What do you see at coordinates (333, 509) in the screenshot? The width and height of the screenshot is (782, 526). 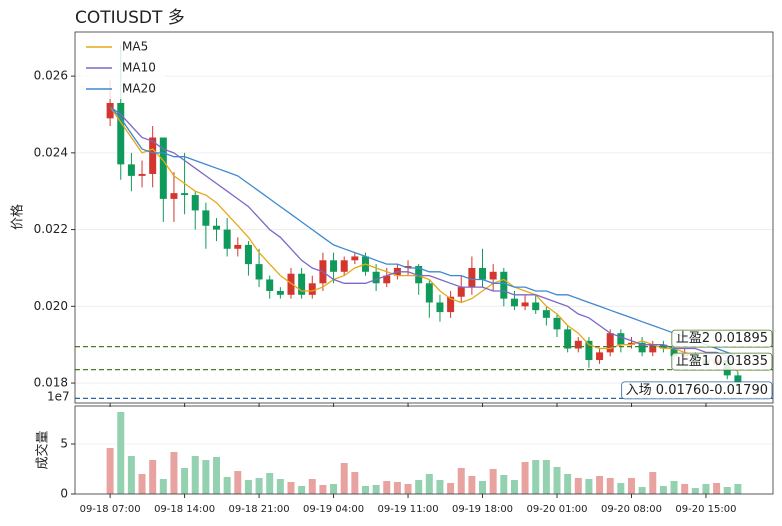 I see `x-tick-label: 09-19 04:00` at bounding box center [333, 509].